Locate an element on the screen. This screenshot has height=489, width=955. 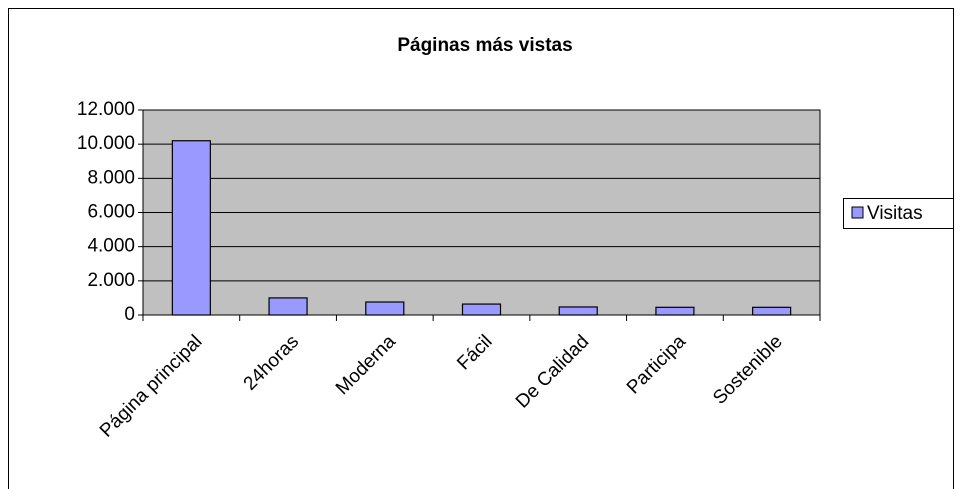
y-tick-label: 2.000 is located at coordinates (111, 280).